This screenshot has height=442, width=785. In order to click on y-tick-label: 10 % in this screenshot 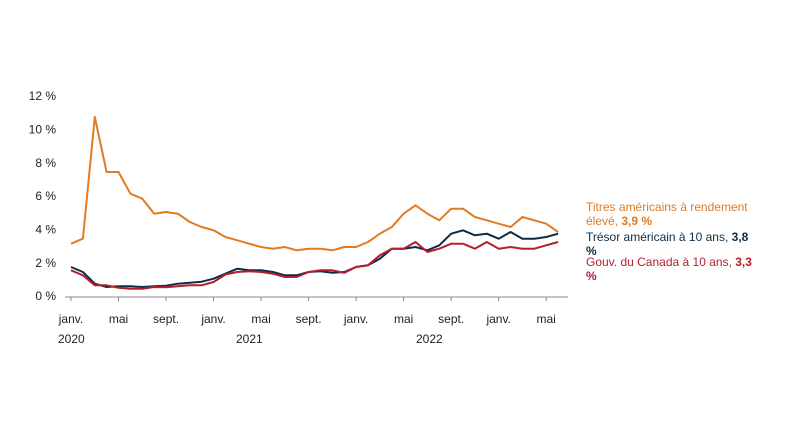, I will do `click(43, 130)`.